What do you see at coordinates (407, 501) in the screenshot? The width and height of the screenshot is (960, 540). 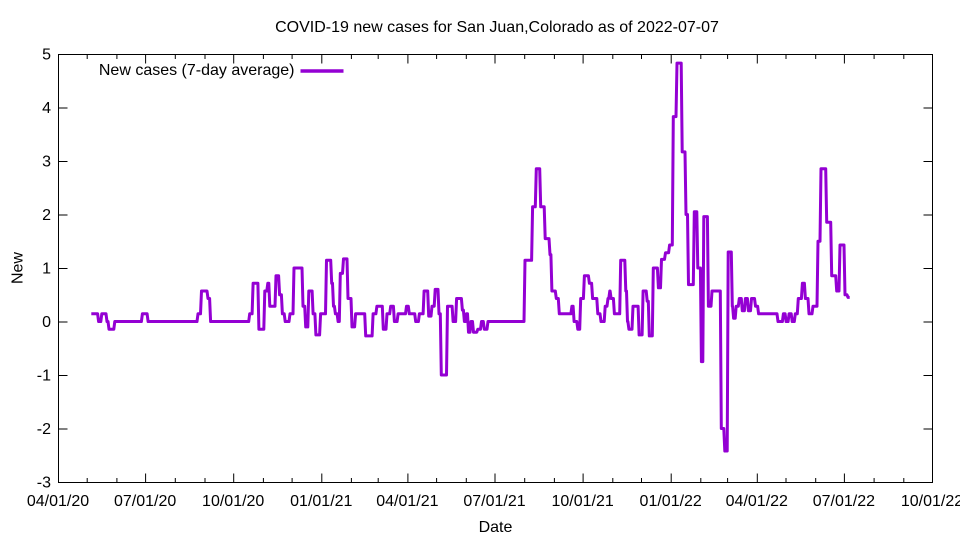 I see `svg-text: 04/01/21` at bounding box center [407, 501].